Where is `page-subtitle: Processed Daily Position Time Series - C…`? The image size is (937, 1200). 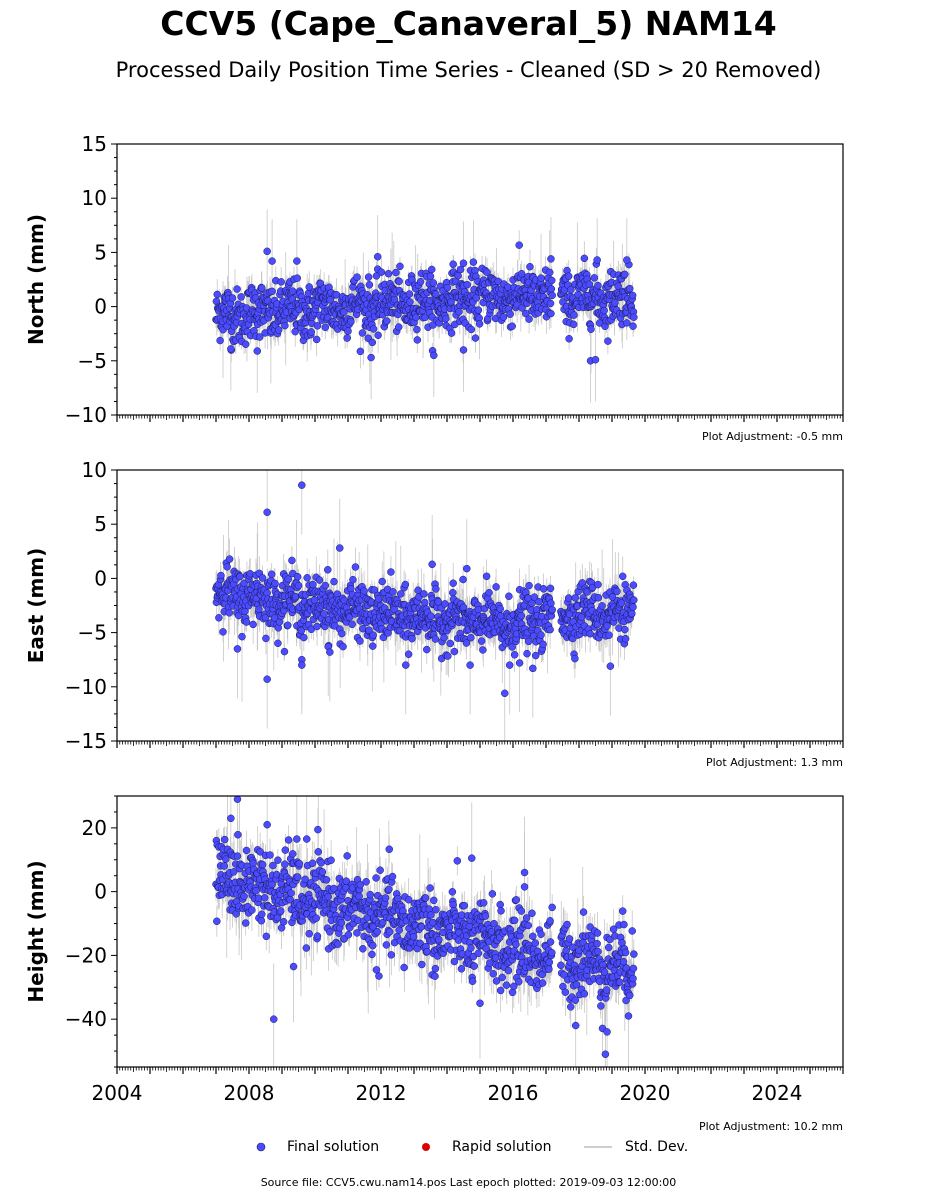 page-subtitle: Processed Daily Position Time Series - C… is located at coordinates (468, 70).